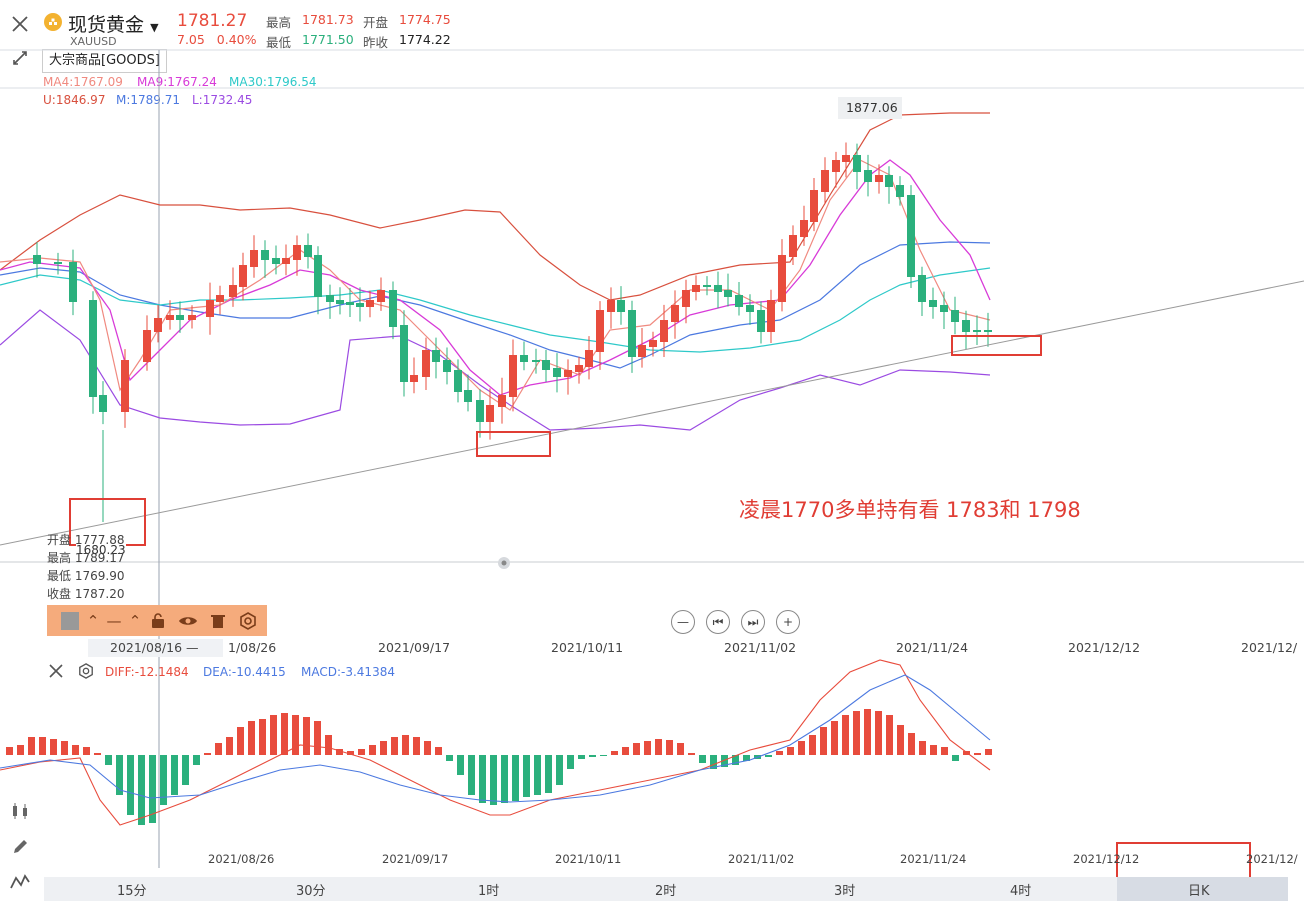  What do you see at coordinates (20, 58) in the screenshot?
I see `expand-icon` at bounding box center [20, 58].